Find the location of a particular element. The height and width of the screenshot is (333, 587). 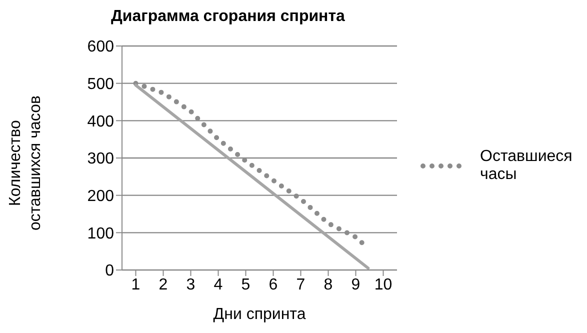

y-tick-label: 200 is located at coordinates (100, 197).